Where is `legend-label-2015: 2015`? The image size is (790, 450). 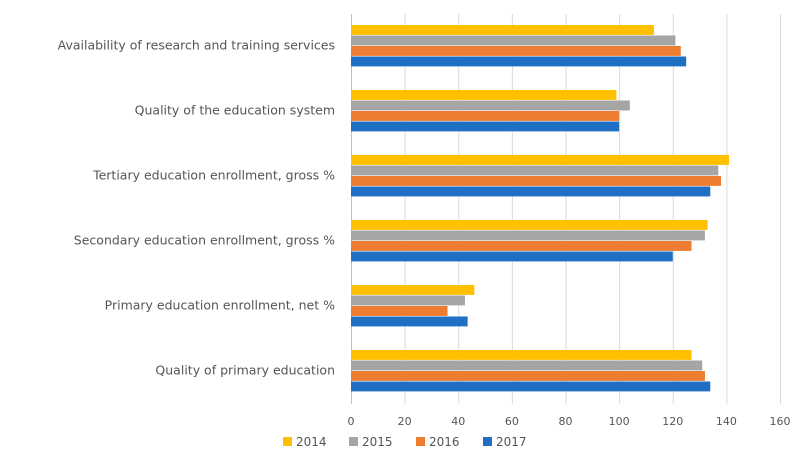
legend-label-2015: 2015 is located at coordinates (377, 442).